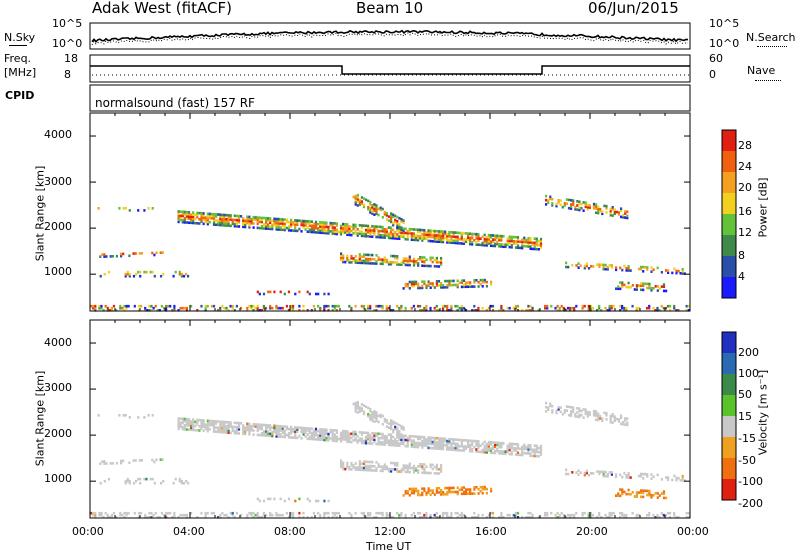  Describe the element at coordinates (58, 226) in the screenshot. I see `power-ytick-2000: 2000` at that location.